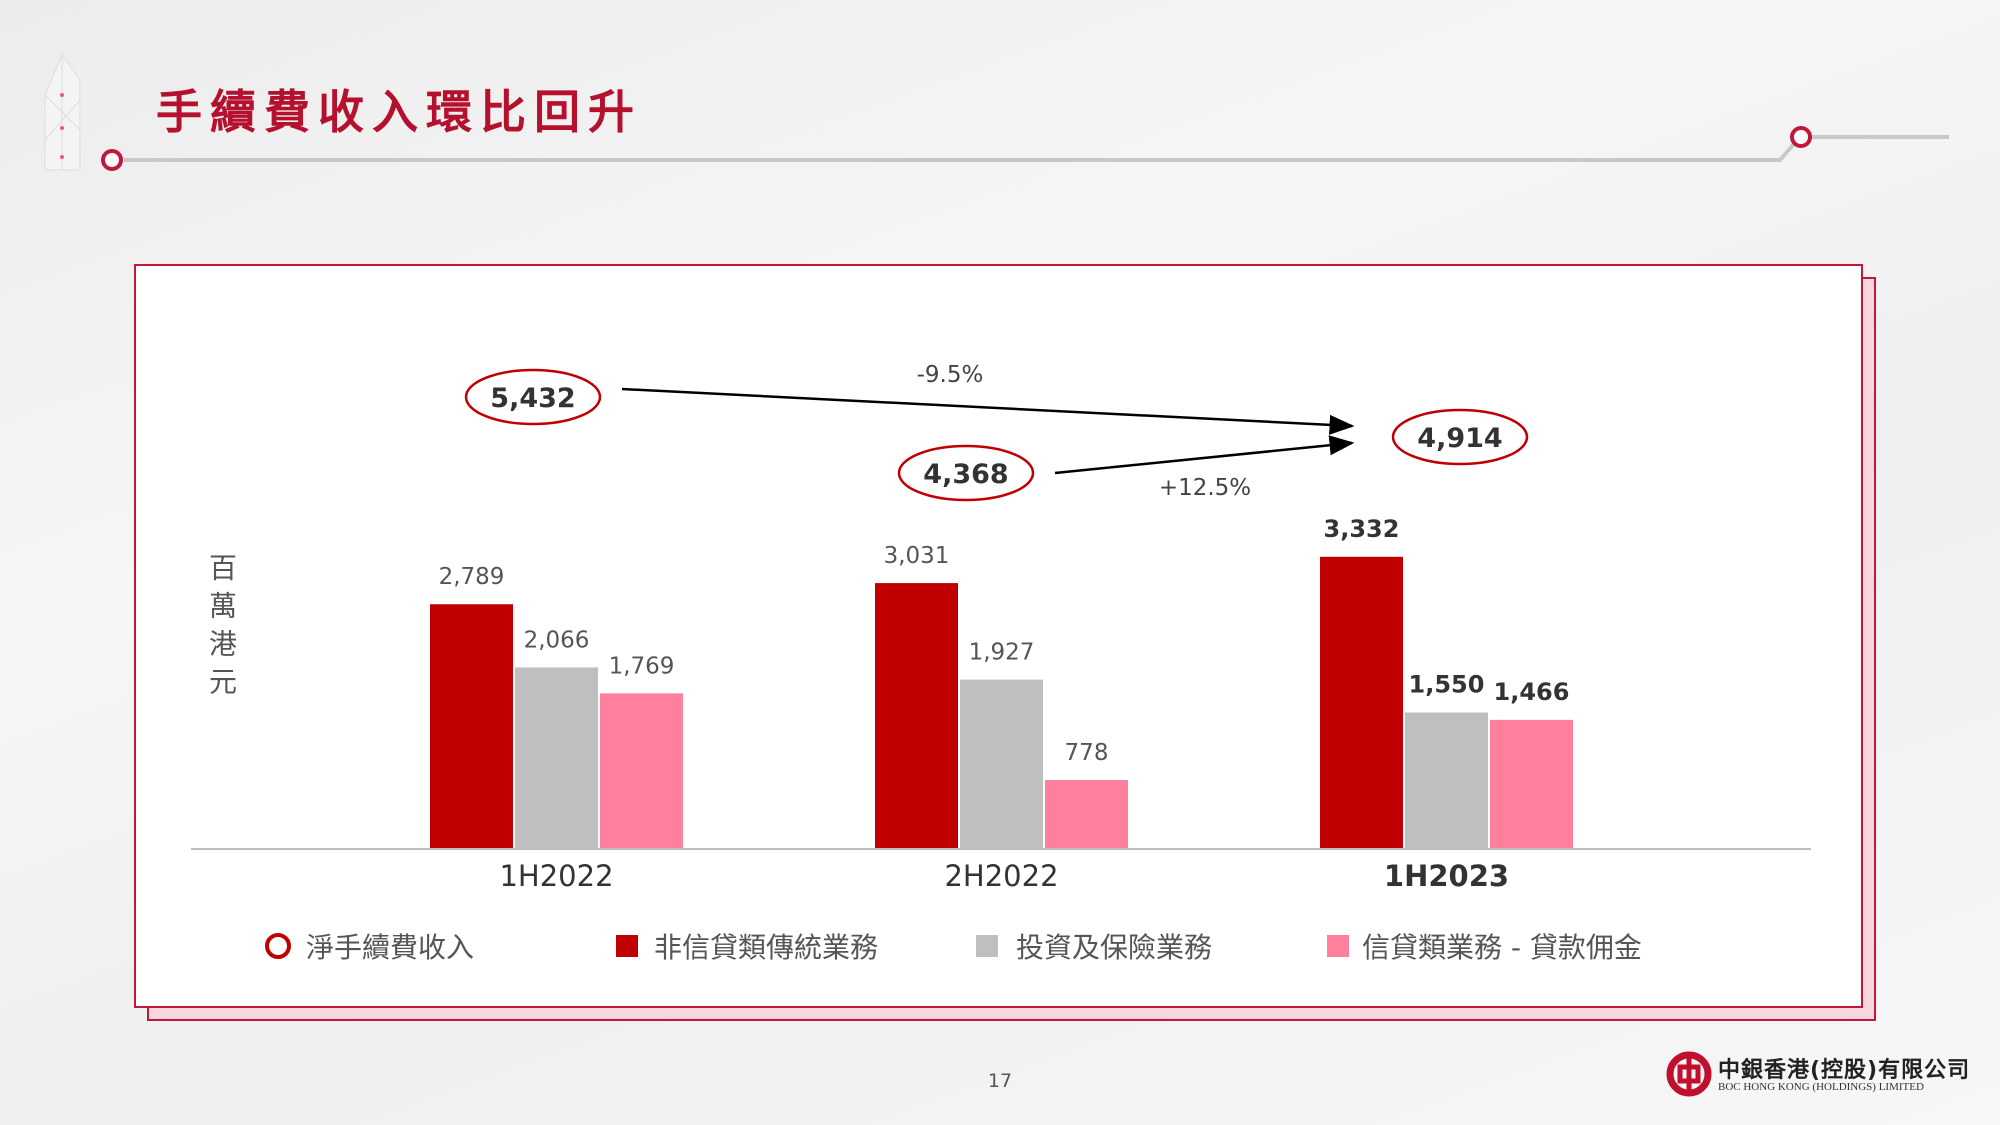 Image resolution: width=2000 pixels, height=1125 pixels. Describe the element at coordinates (1036, 148) in the screenshot. I see `header-rule` at that location.